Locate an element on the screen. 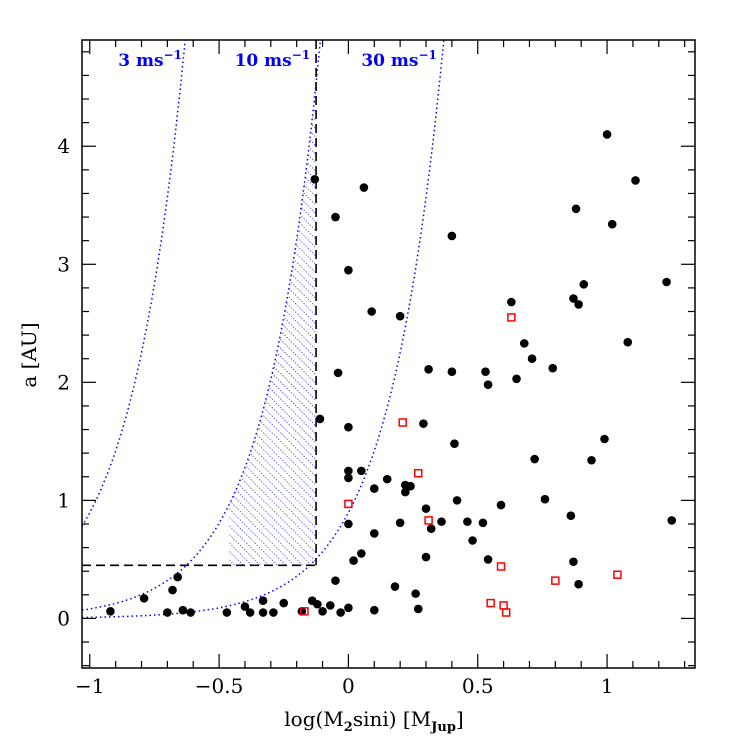 The width and height of the screenshot is (747, 747). velocity-label: 30 ms−1 is located at coordinates (399, 59).